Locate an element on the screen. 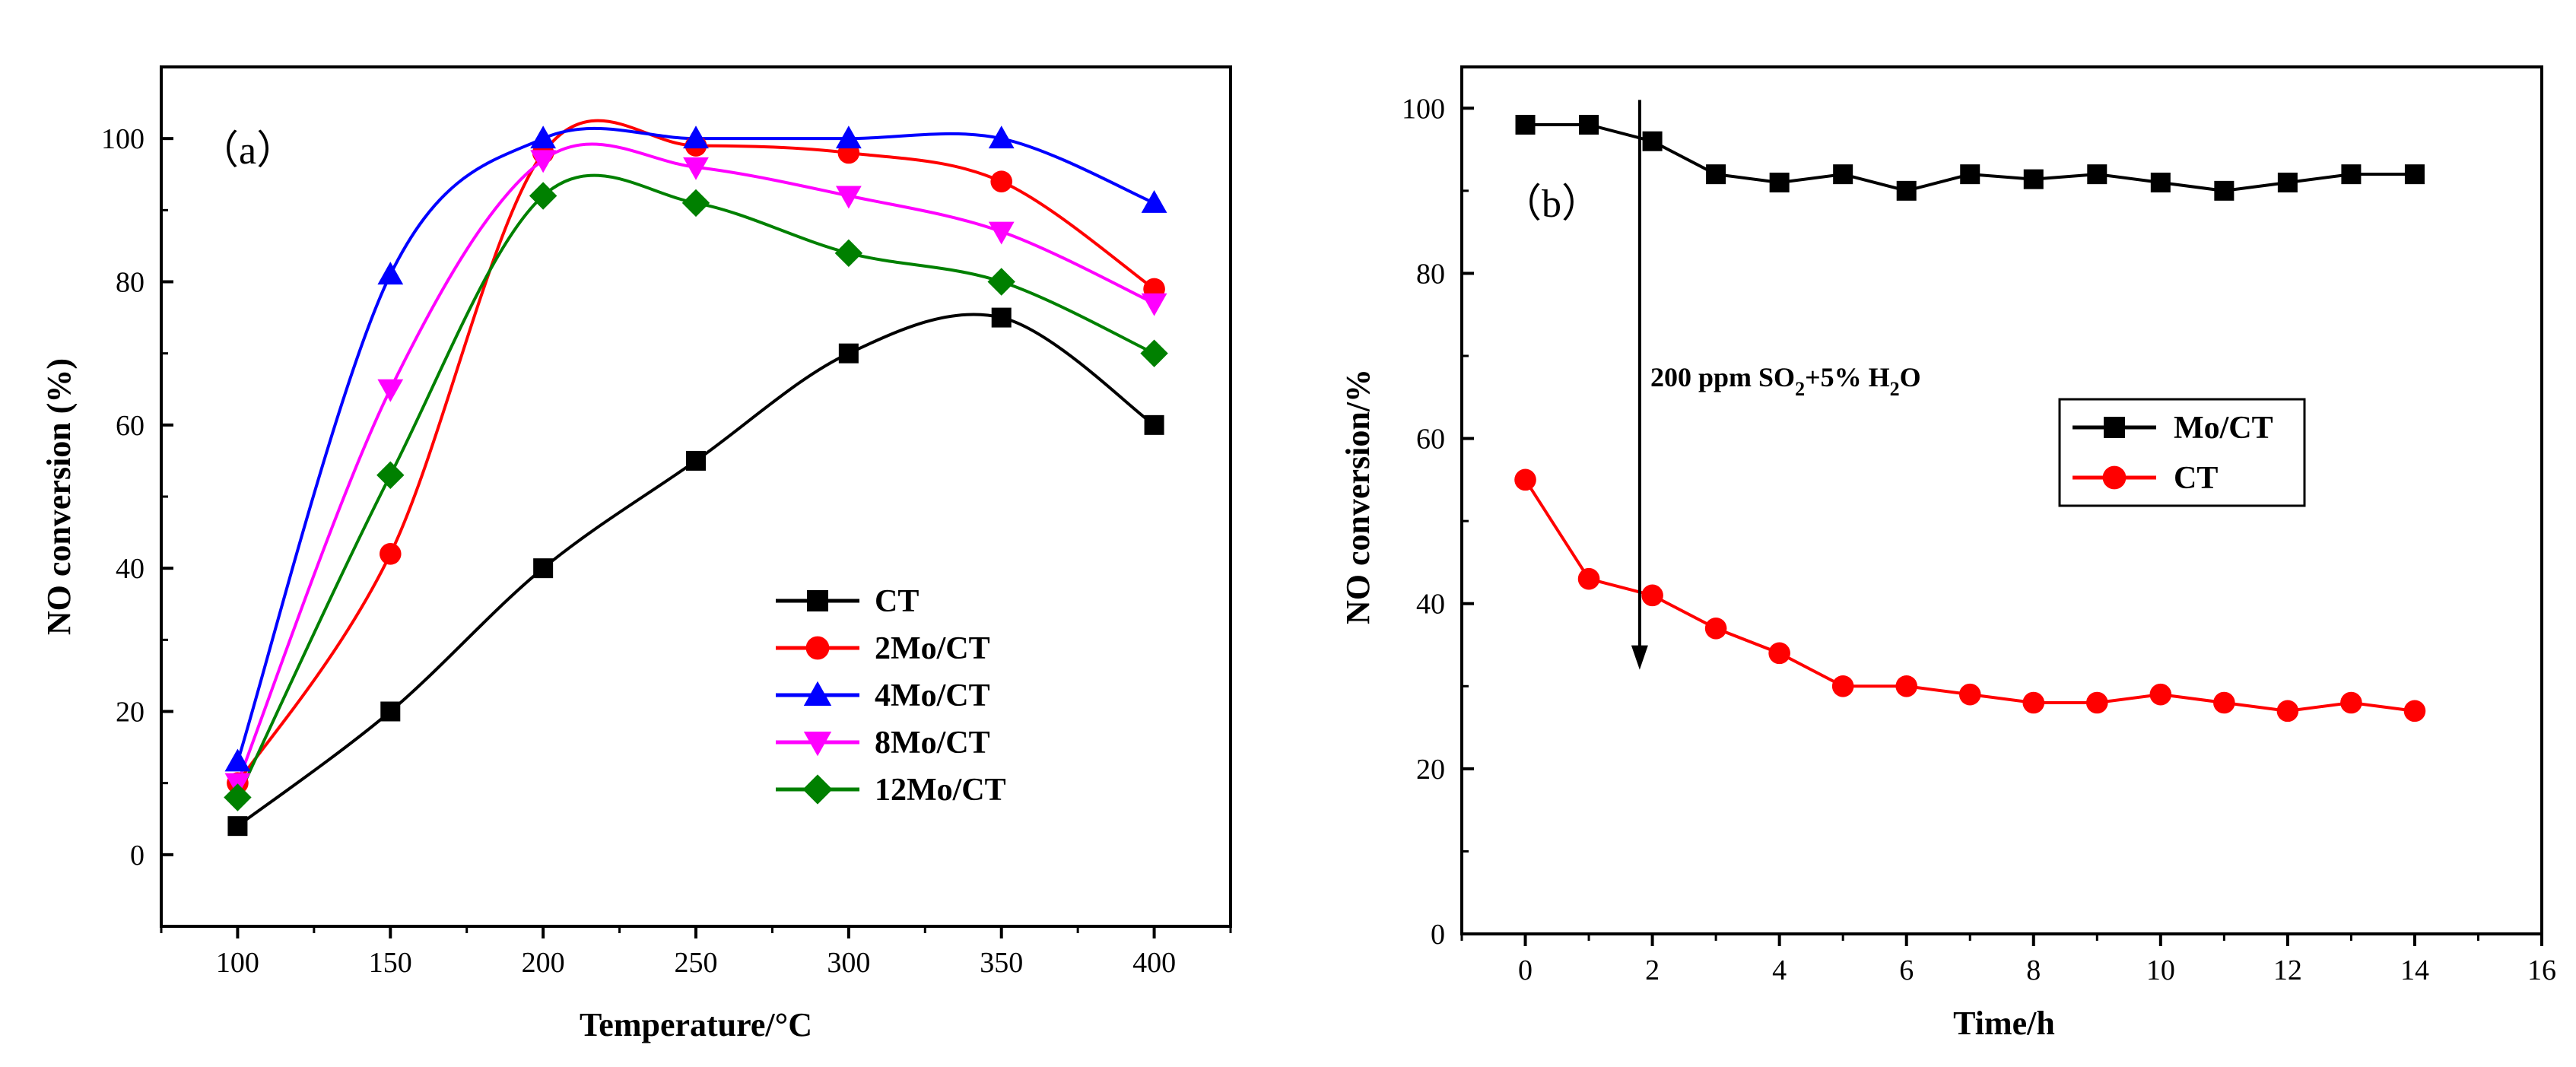 The width and height of the screenshot is (2576, 1067). x-tick-label: 12 is located at coordinates (2287, 970).